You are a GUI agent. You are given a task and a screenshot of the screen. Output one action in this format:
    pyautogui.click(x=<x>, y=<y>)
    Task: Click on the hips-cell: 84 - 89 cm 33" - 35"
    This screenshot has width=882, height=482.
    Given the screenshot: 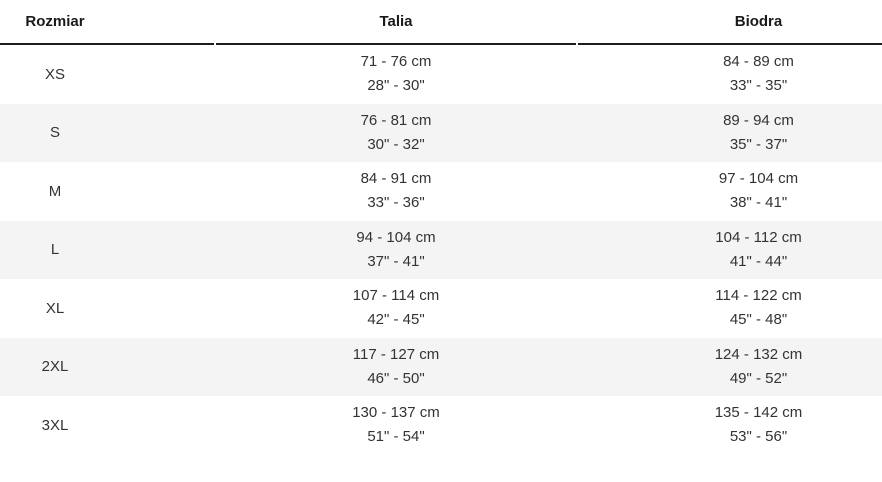 What is the action you would take?
    pyautogui.click(x=729, y=74)
    